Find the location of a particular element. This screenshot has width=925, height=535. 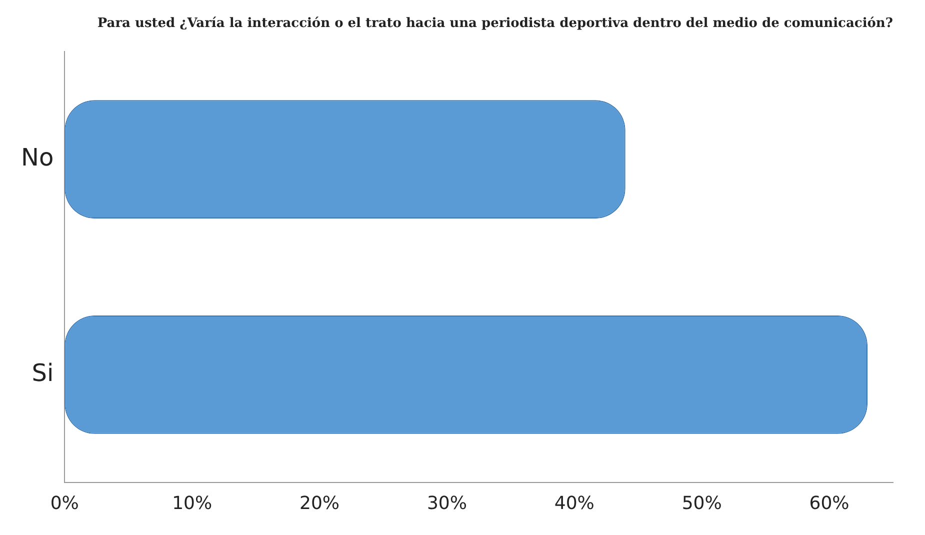

x-tick-label: 40% is located at coordinates (574, 503).